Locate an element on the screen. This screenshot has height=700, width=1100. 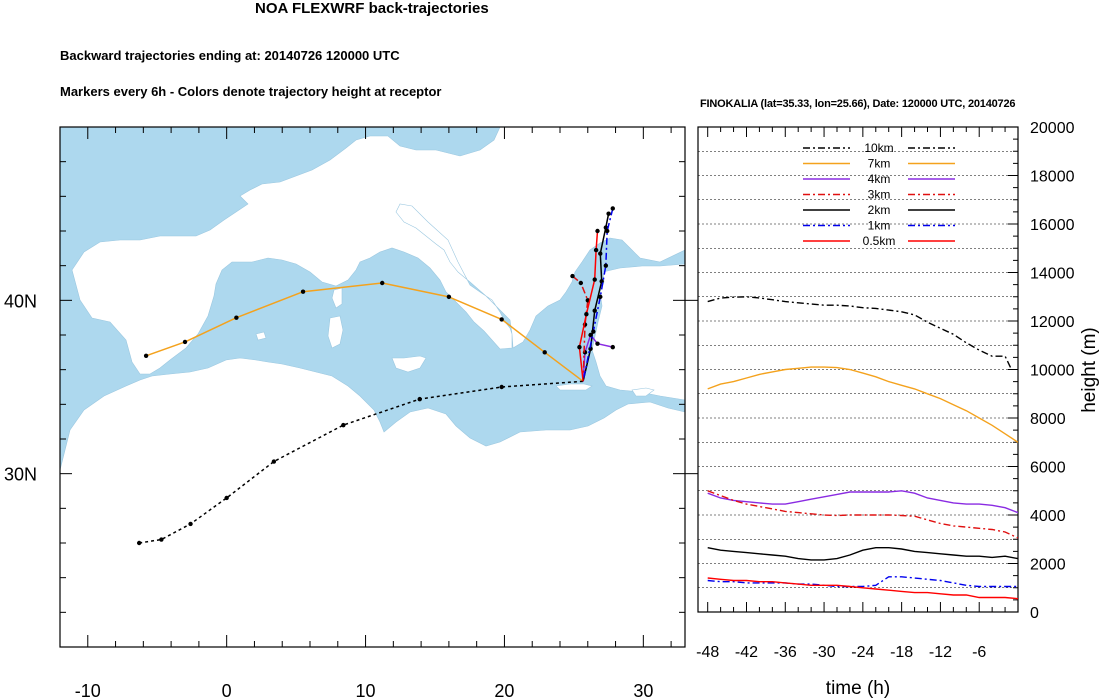
legend-label-3km: 3km is located at coordinates (879, 195).